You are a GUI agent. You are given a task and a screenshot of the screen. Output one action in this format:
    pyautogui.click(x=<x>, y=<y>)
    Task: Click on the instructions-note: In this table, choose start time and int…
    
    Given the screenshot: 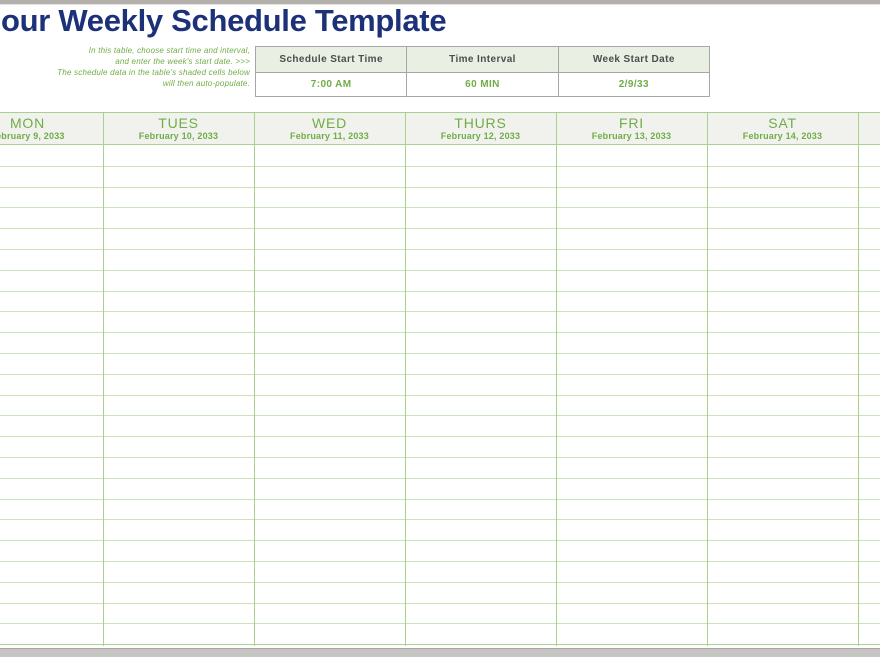 What is the action you would take?
    pyautogui.click(x=153, y=67)
    